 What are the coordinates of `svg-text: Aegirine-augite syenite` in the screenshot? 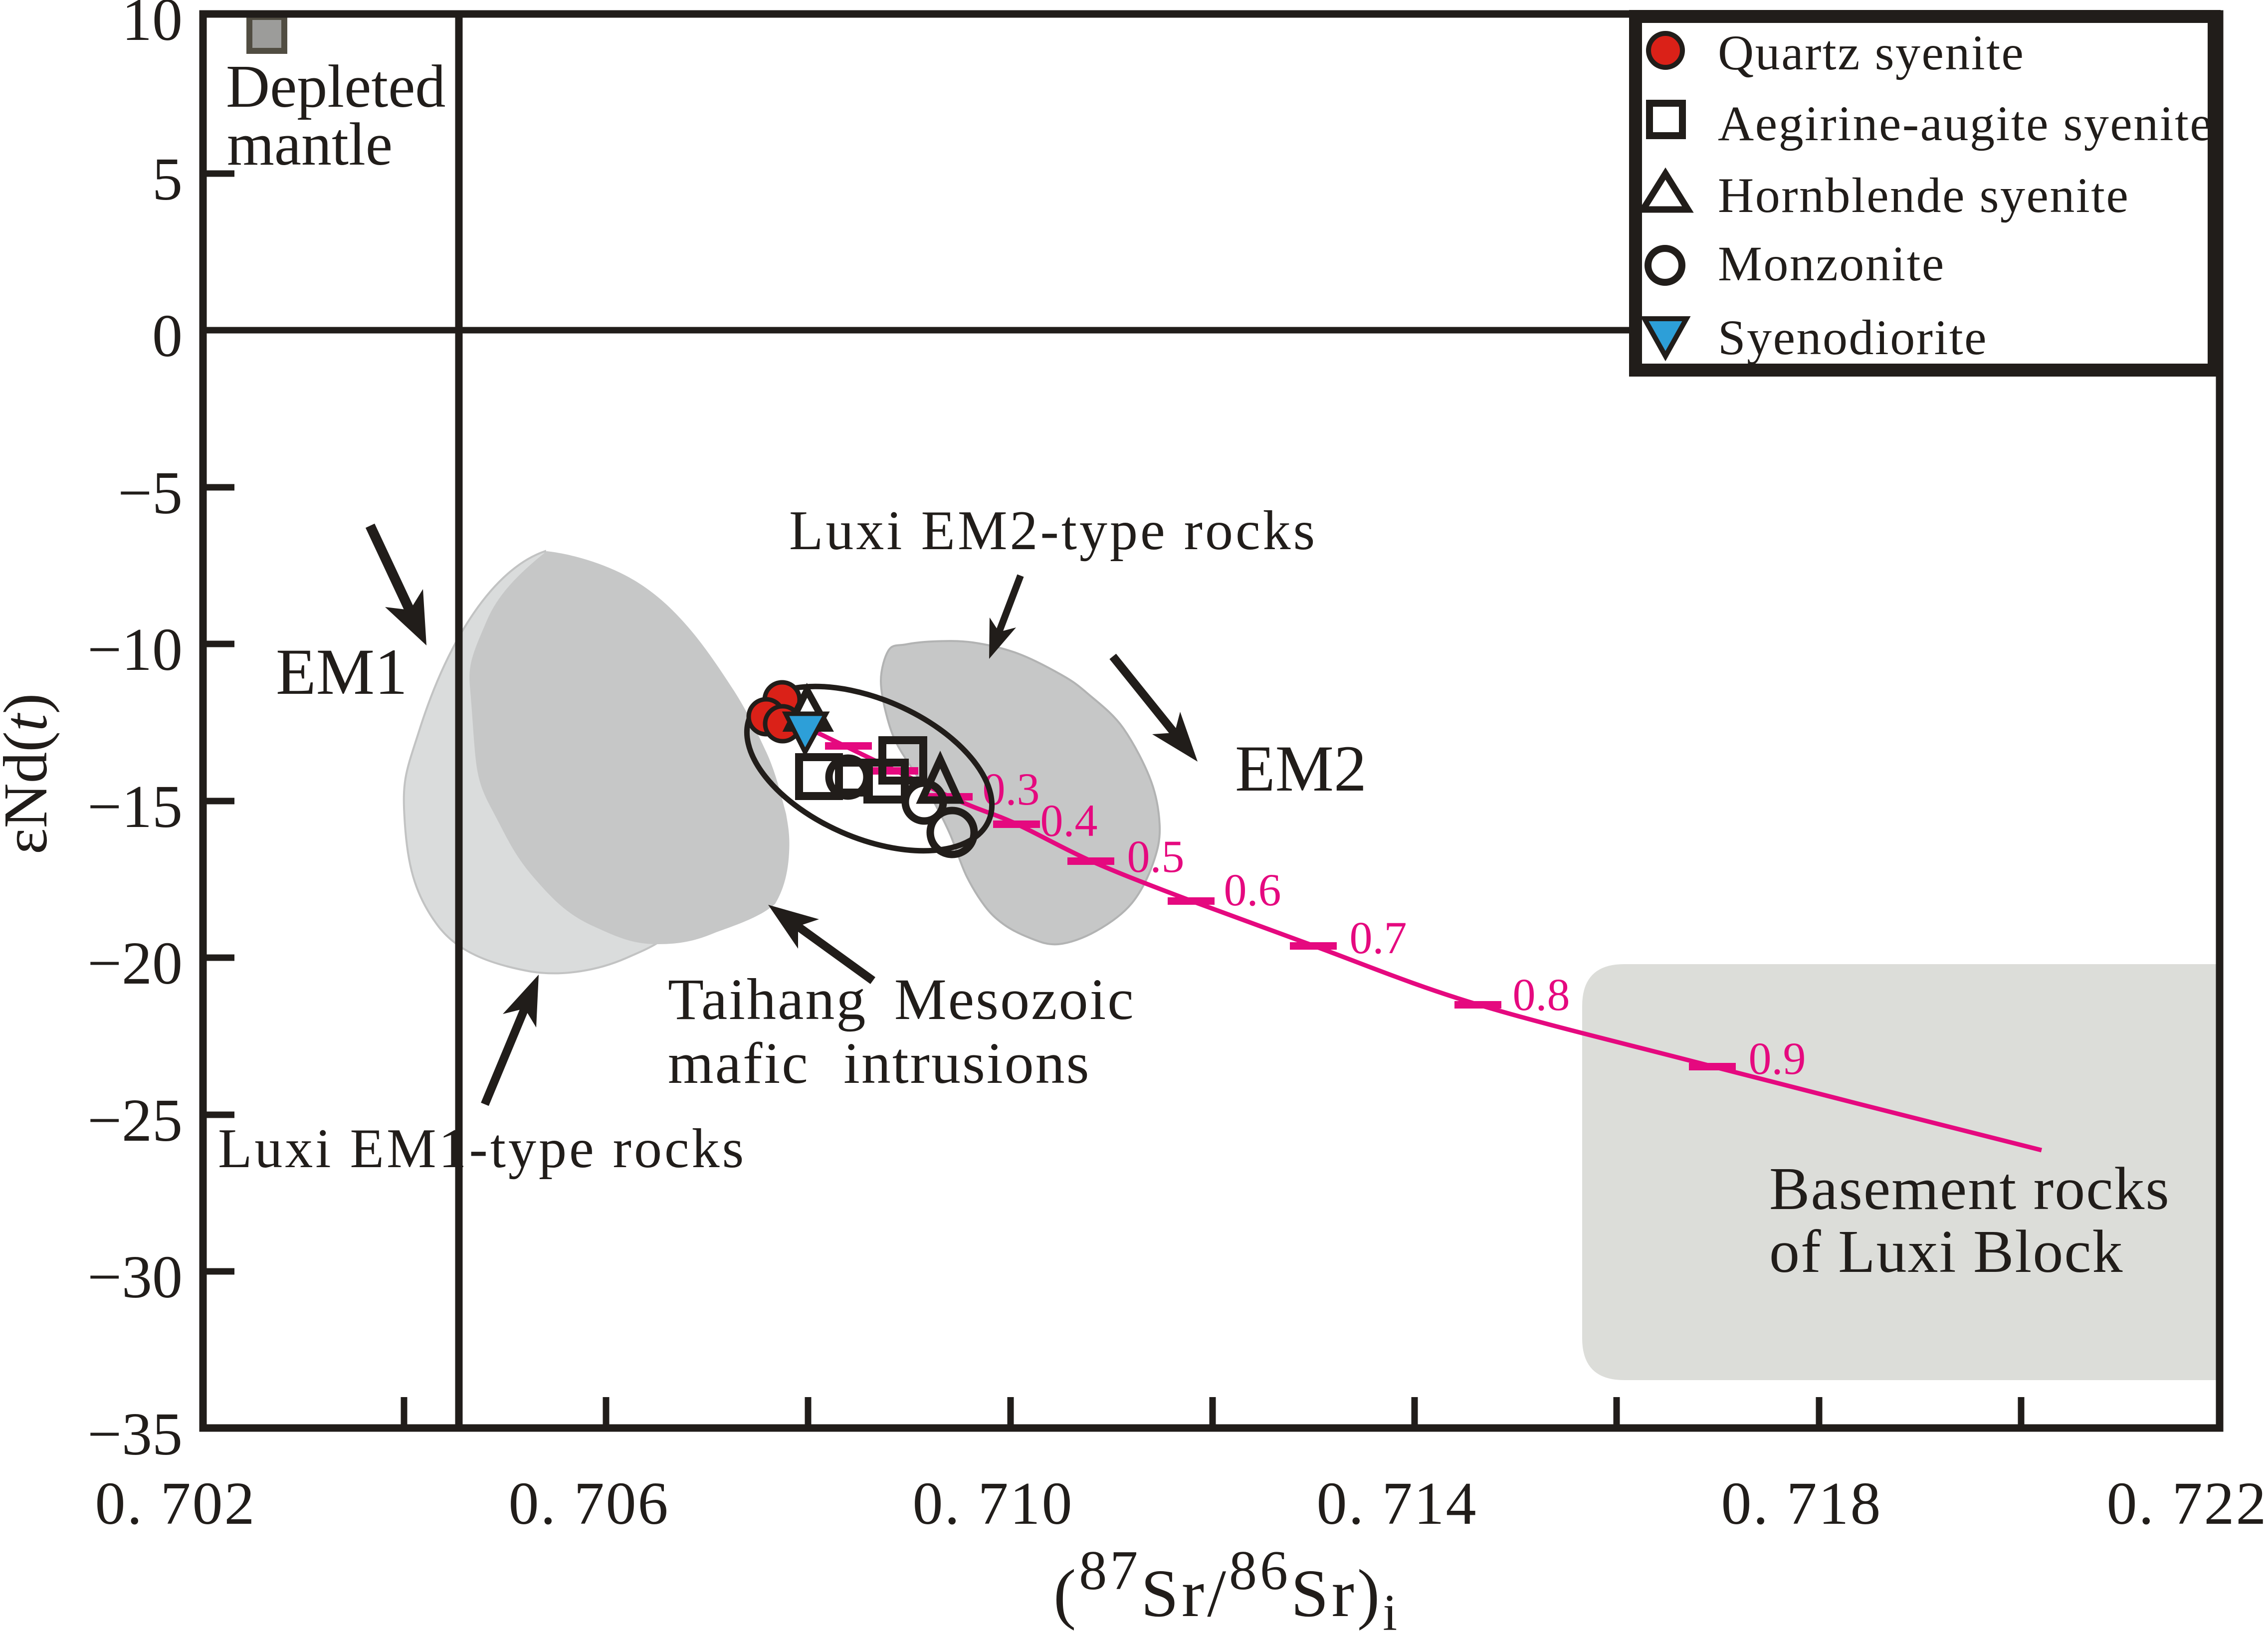 It's located at (1966, 123).